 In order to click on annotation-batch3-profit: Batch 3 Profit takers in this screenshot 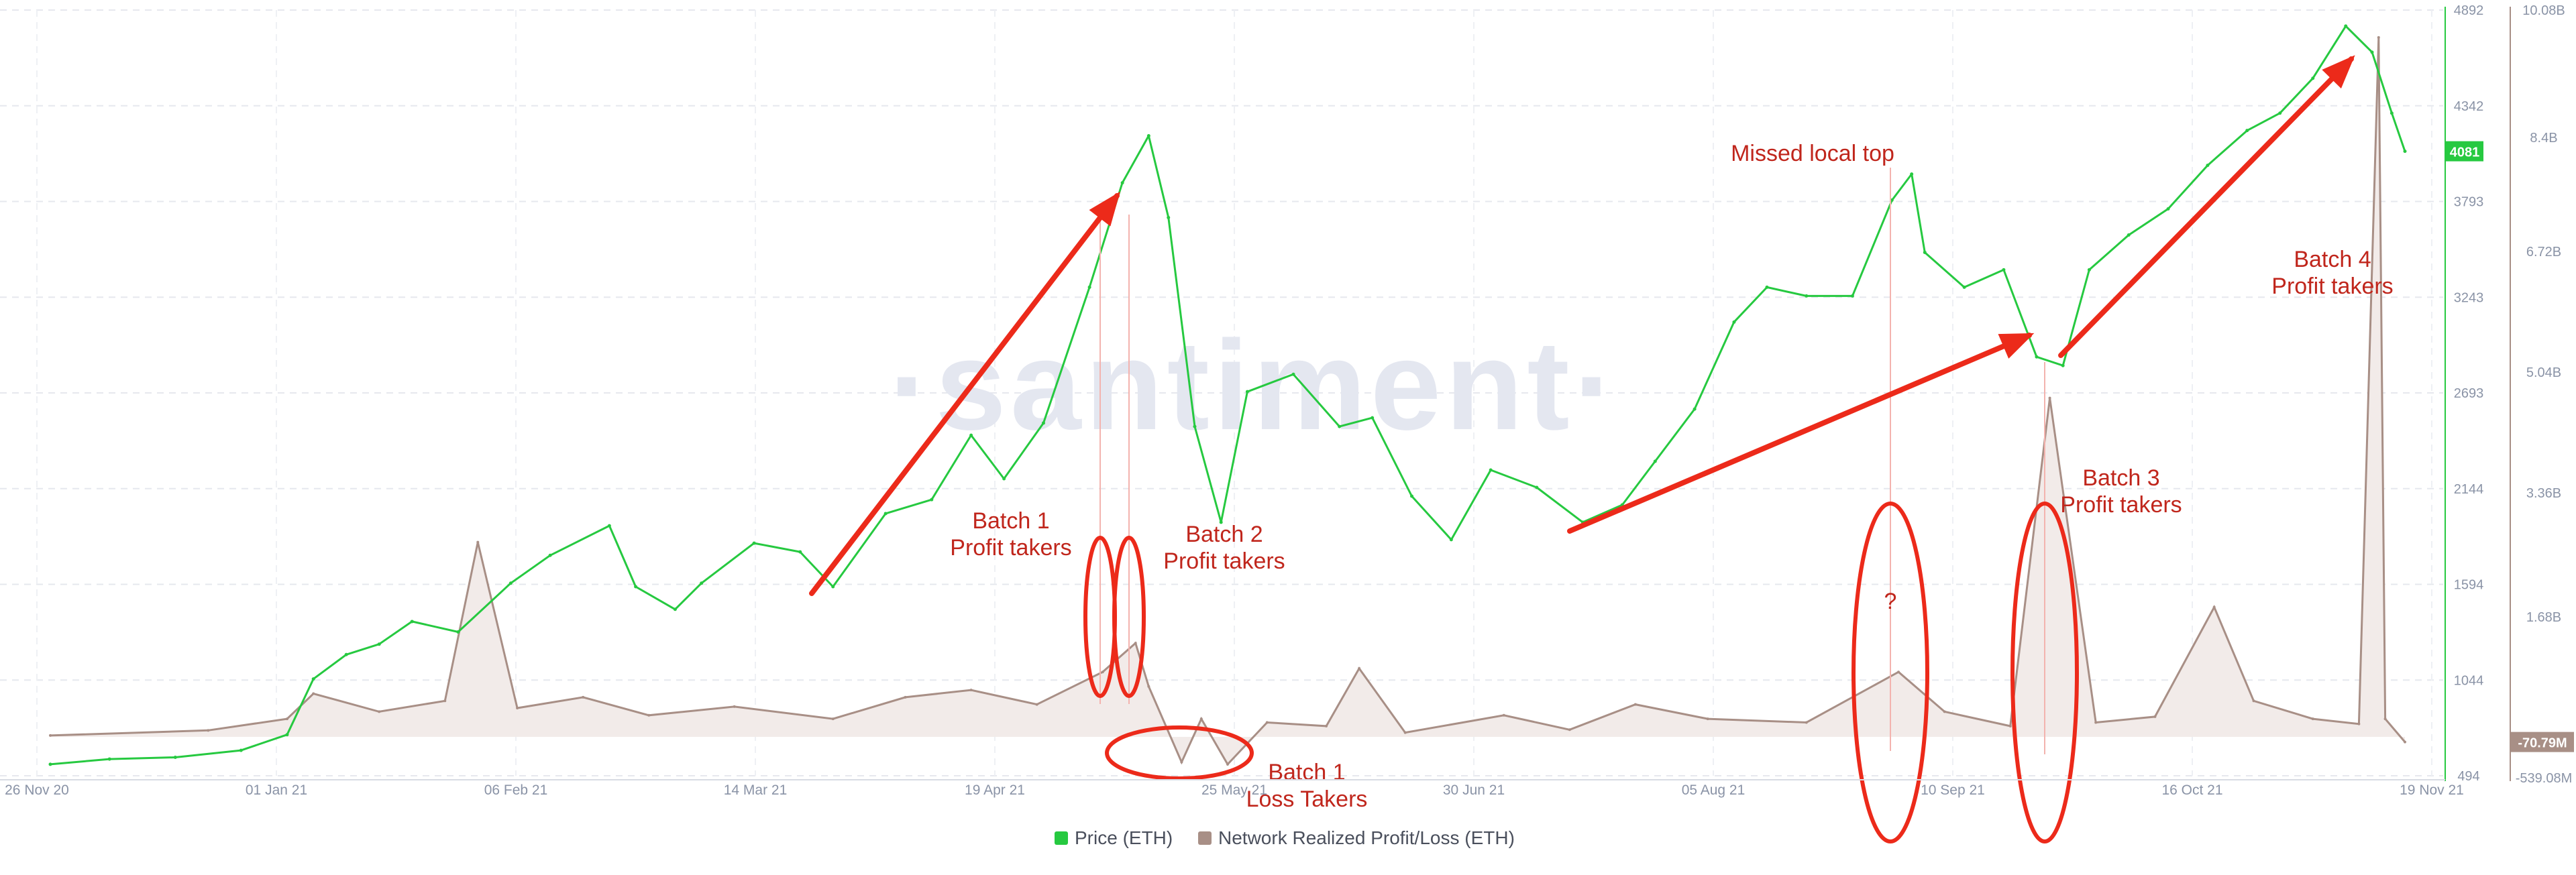, I will do `click(2121, 491)`.